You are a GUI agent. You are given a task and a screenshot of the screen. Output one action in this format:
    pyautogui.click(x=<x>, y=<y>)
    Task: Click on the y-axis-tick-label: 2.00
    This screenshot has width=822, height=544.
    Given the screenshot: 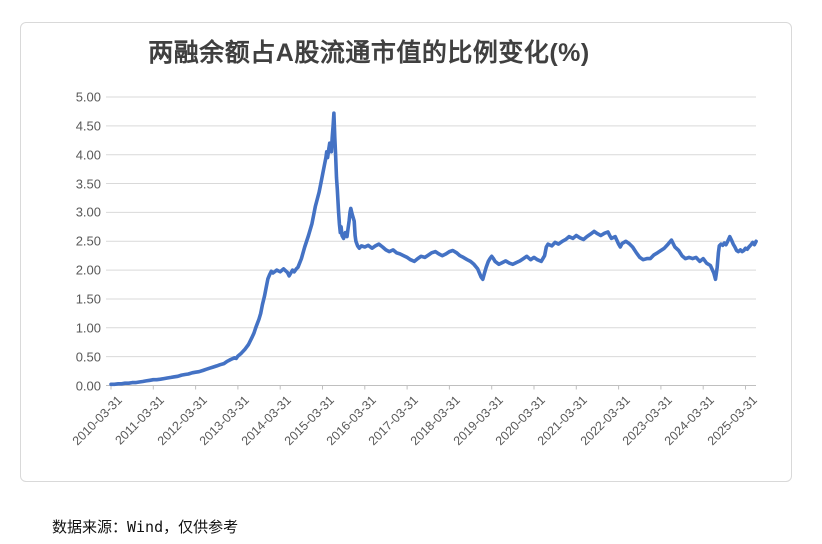 What is the action you would take?
    pyautogui.click(x=88, y=270)
    